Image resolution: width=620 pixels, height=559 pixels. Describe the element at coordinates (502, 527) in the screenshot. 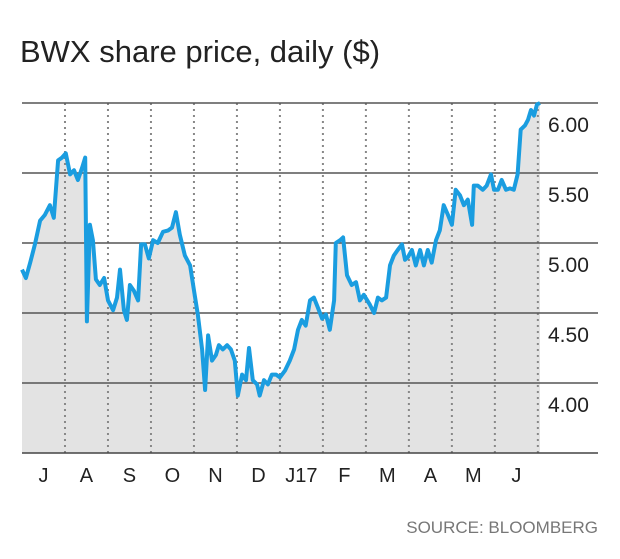

I see `source: SOURCE: BLOOMBERG` at that location.